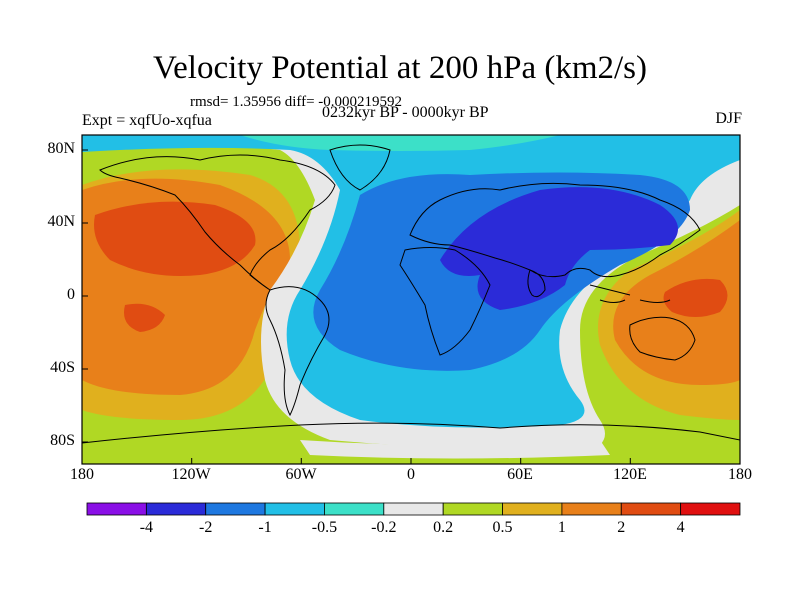 The width and height of the screenshot is (800, 600). I want to click on coast-antarctica, so click(411, 433).